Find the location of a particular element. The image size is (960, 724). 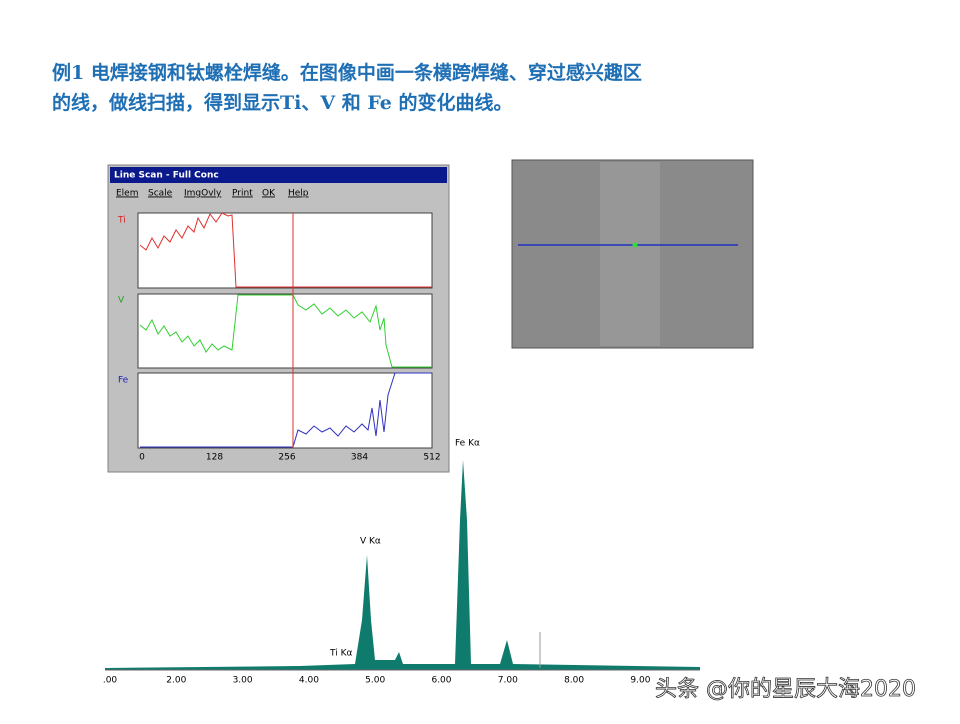

x-tick-label: 5.00 is located at coordinates (375, 681).